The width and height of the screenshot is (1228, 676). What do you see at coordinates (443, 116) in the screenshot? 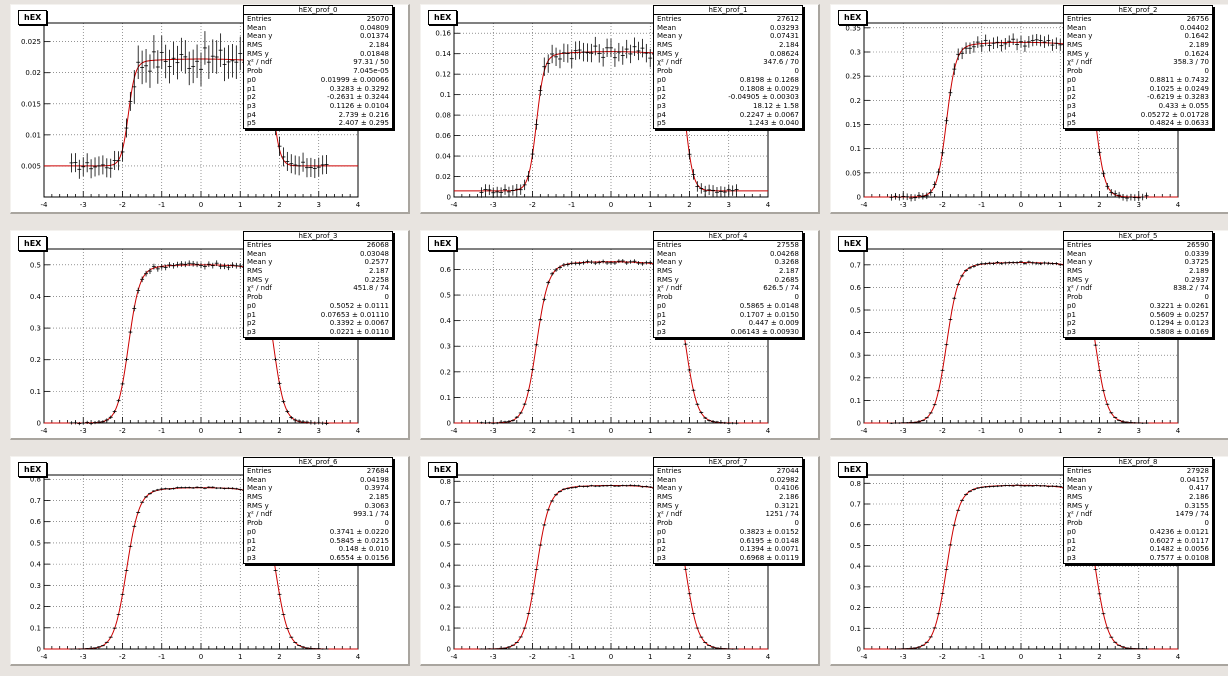
I see `y-tick-label: 0.08` at bounding box center [443, 116].